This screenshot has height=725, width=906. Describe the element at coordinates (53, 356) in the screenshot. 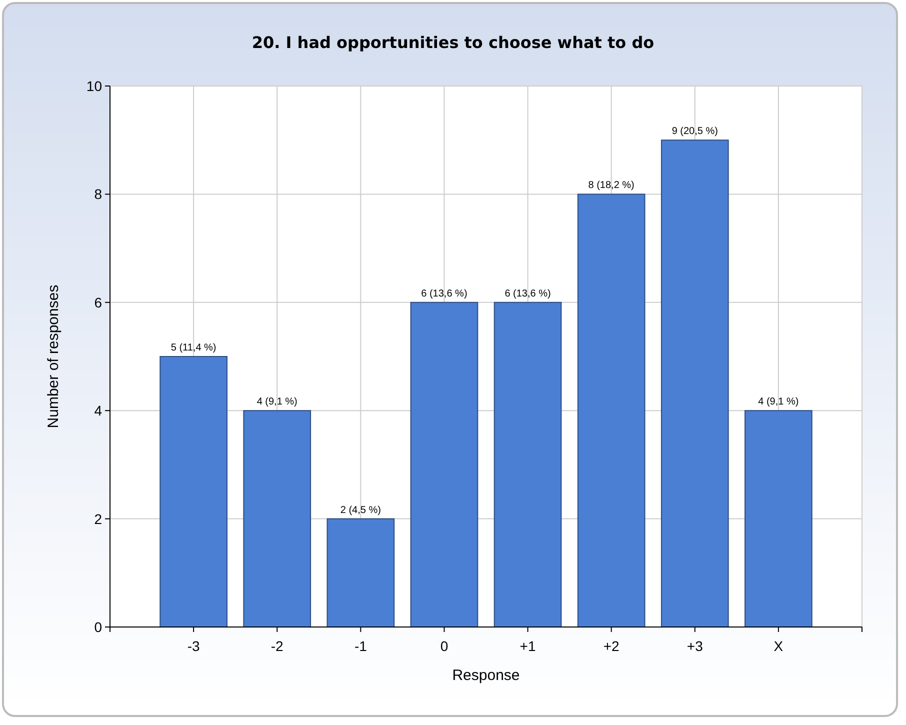

I see `y-axis-title: Number of responses` at that location.